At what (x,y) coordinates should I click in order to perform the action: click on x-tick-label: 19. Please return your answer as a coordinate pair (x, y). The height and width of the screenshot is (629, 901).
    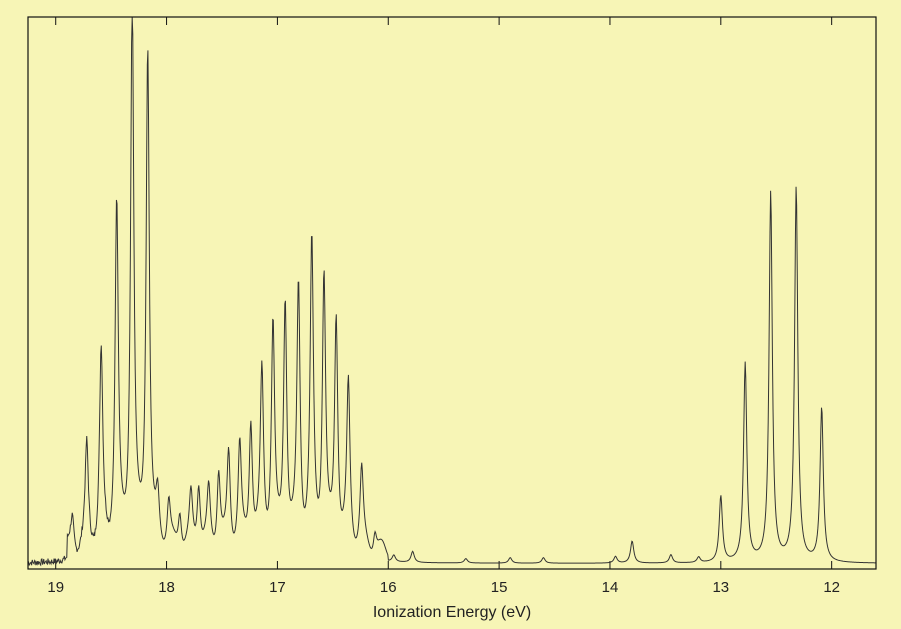
    Looking at the image, I should click on (55, 587).